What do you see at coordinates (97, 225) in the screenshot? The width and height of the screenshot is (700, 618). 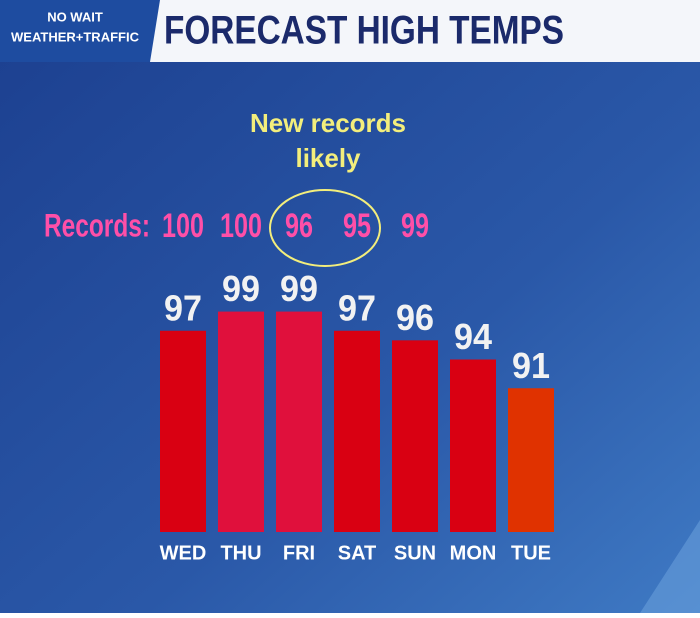 I see `records-label: Records:` at bounding box center [97, 225].